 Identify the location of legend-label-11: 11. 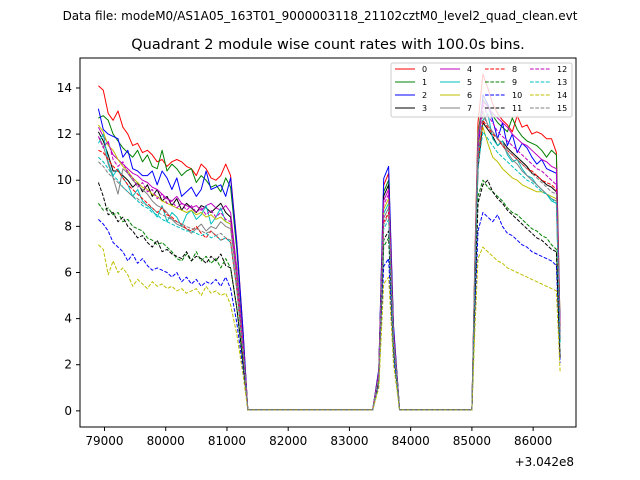
(517, 108).